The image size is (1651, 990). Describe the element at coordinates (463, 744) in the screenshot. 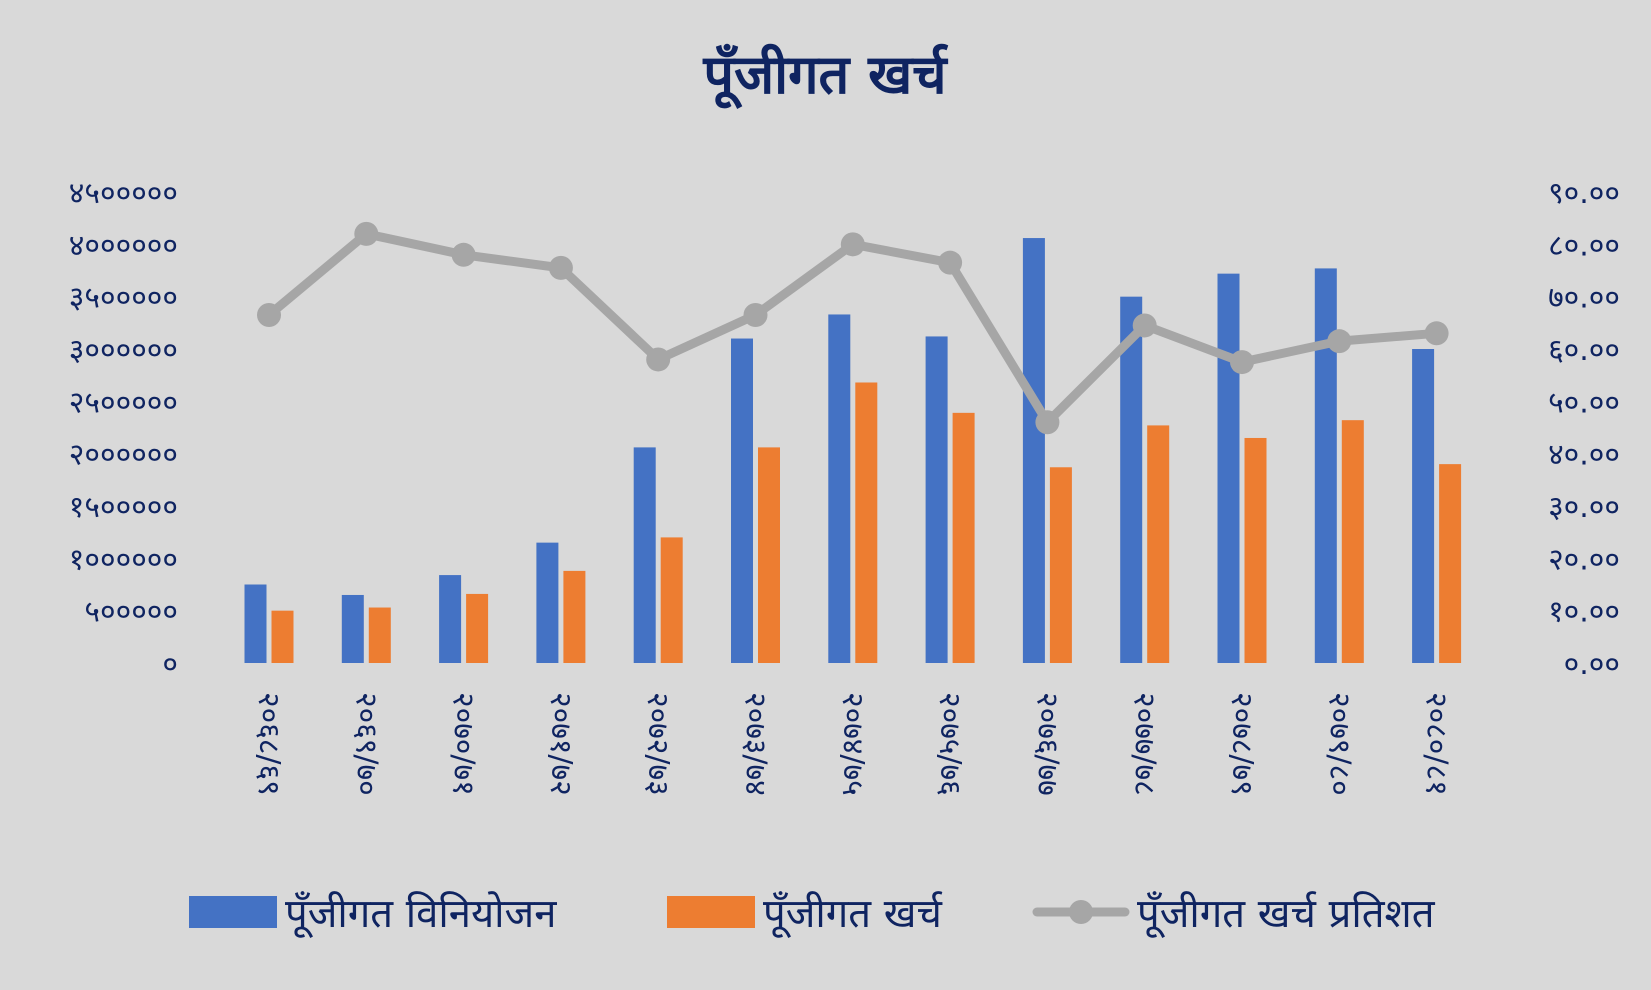

I see `x-tick-label: २०७०/७१` at that location.